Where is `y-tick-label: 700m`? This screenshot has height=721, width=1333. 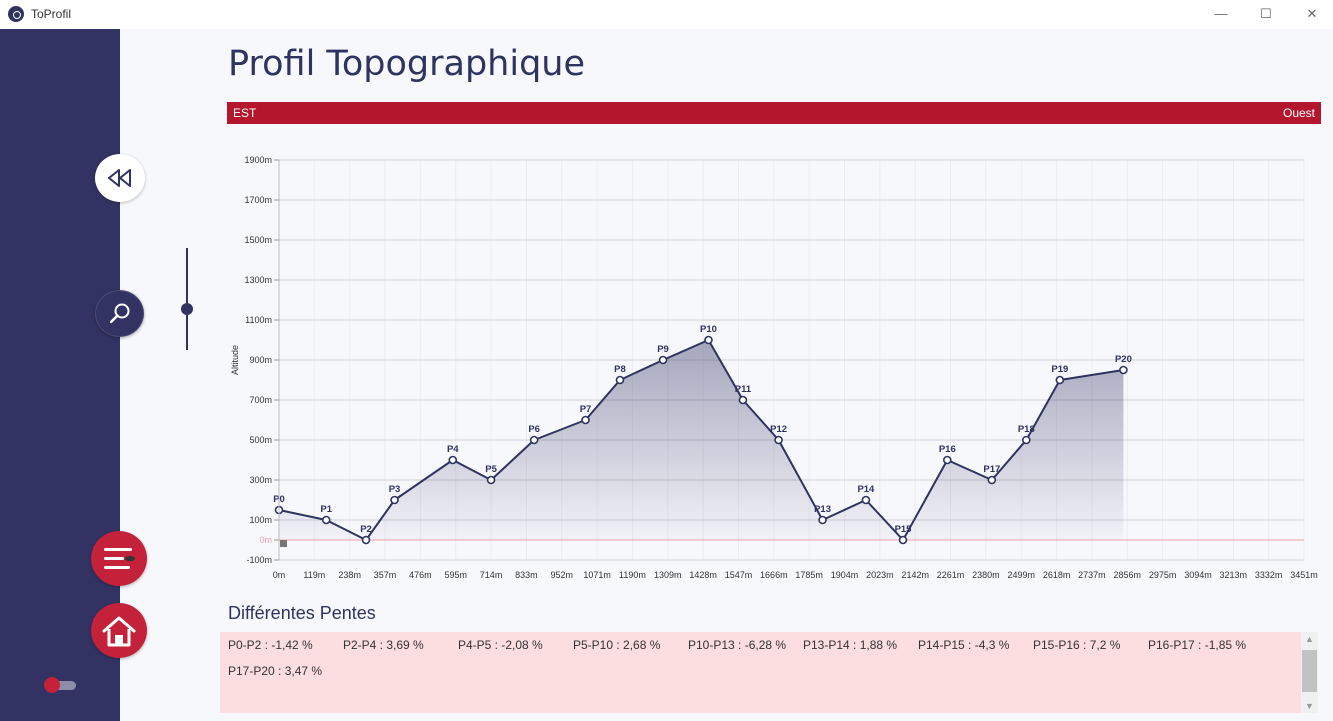 y-tick-label: 700m is located at coordinates (260, 400).